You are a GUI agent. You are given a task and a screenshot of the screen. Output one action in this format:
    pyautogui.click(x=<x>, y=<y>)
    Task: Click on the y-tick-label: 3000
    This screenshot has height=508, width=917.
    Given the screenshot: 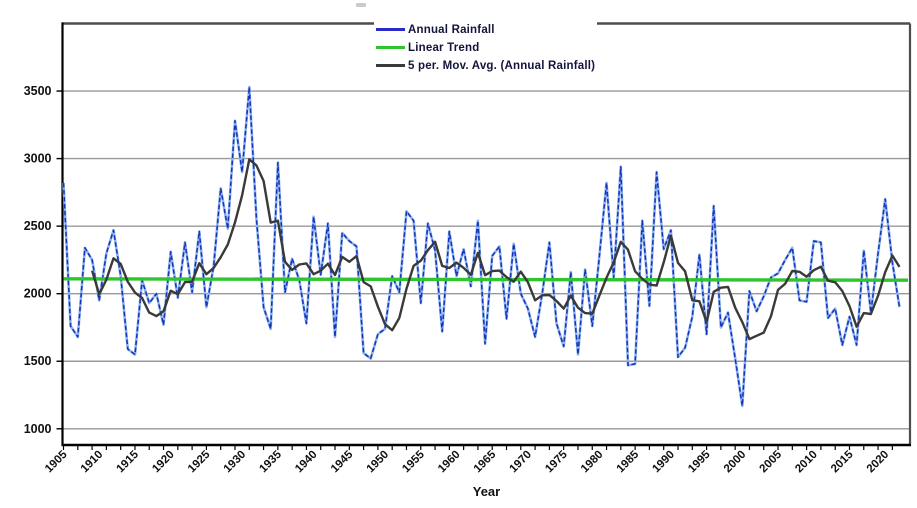 What is the action you would take?
    pyautogui.click(x=38, y=159)
    